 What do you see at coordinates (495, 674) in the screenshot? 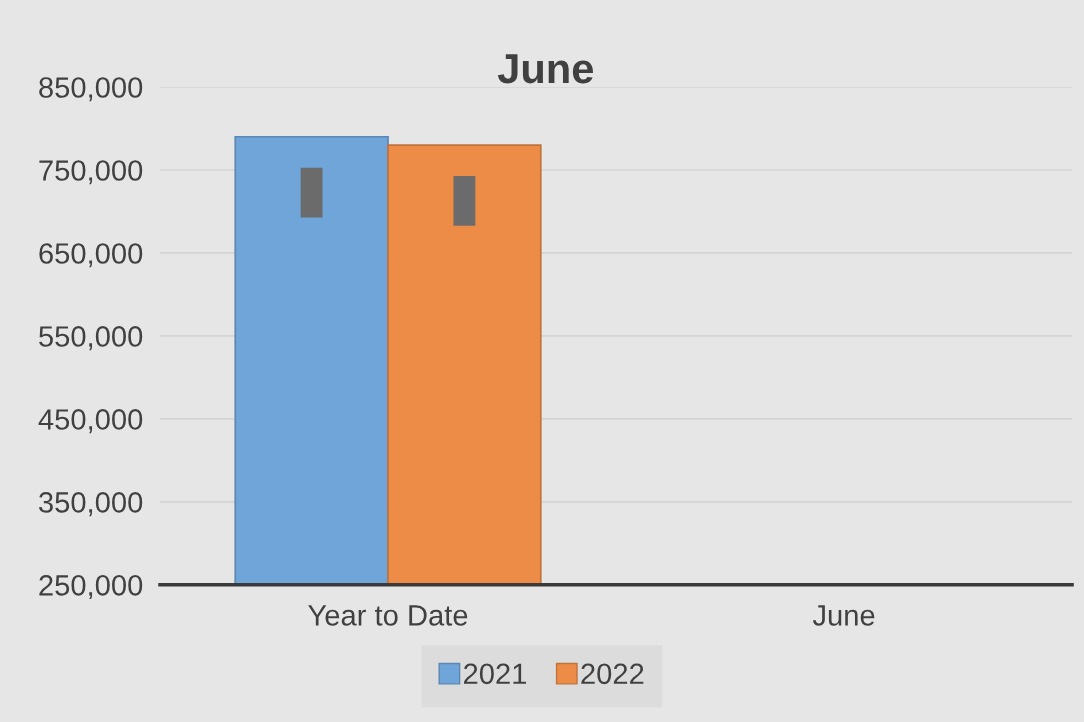
I see `legend-label: 2021` at bounding box center [495, 674].